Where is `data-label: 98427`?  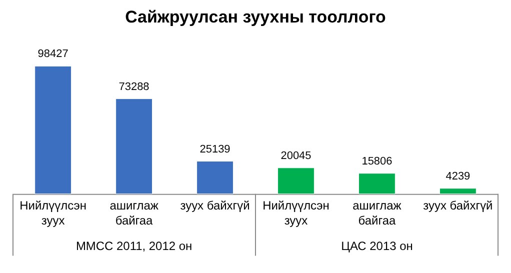
data-label: 98427 is located at coordinates (53, 54).